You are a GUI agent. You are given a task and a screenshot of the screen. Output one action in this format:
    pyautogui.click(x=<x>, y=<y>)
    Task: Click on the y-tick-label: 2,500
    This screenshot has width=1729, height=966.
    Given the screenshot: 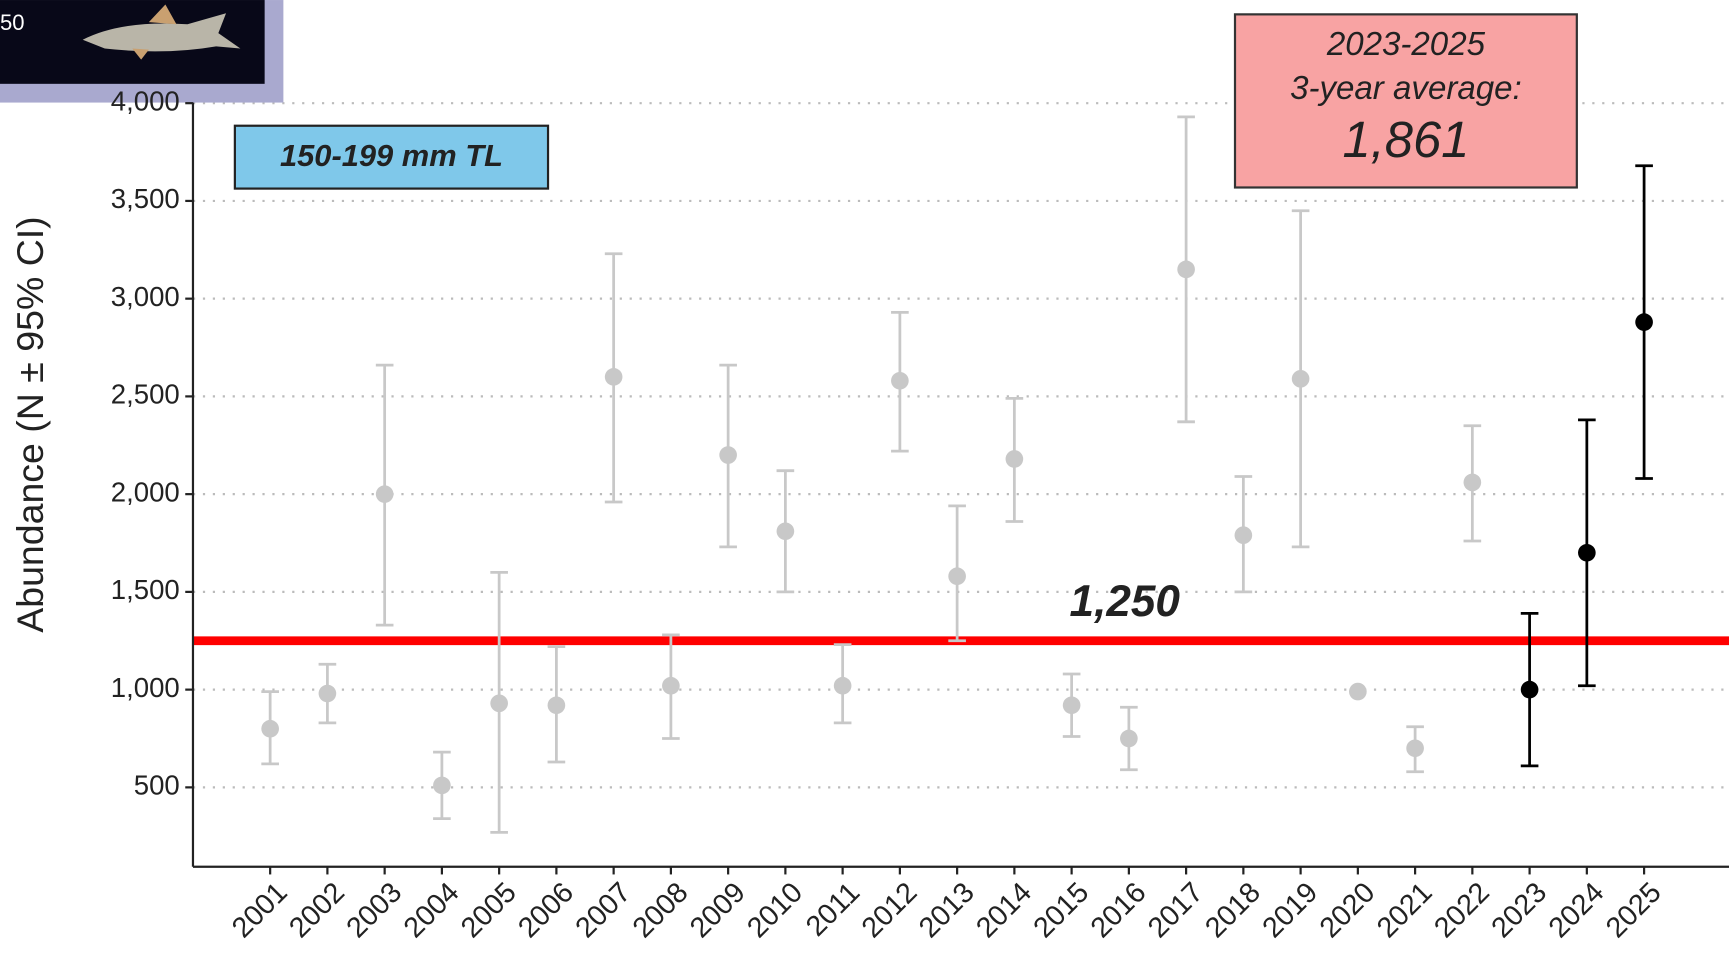 What is the action you would take?
    pyautogui.click(x=145, y=394)
    